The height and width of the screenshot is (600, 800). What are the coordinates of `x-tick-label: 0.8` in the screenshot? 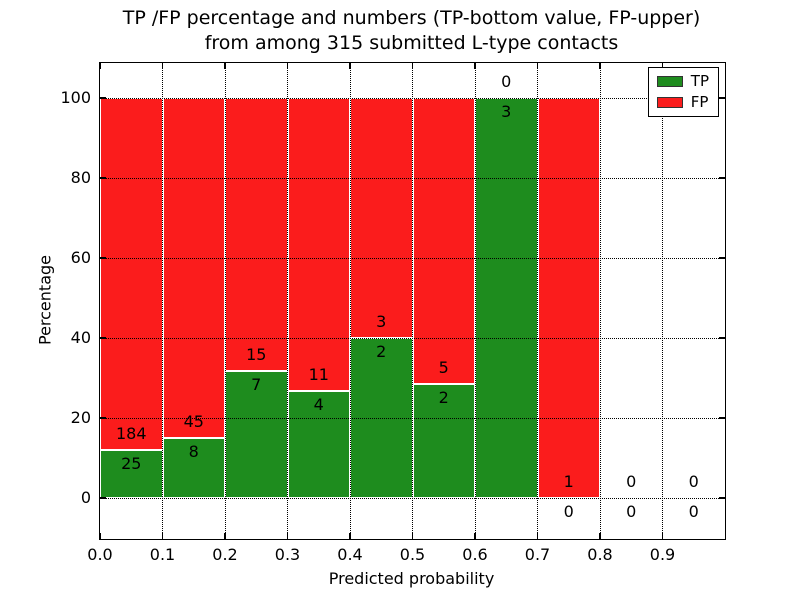 It's located at (600, 554).